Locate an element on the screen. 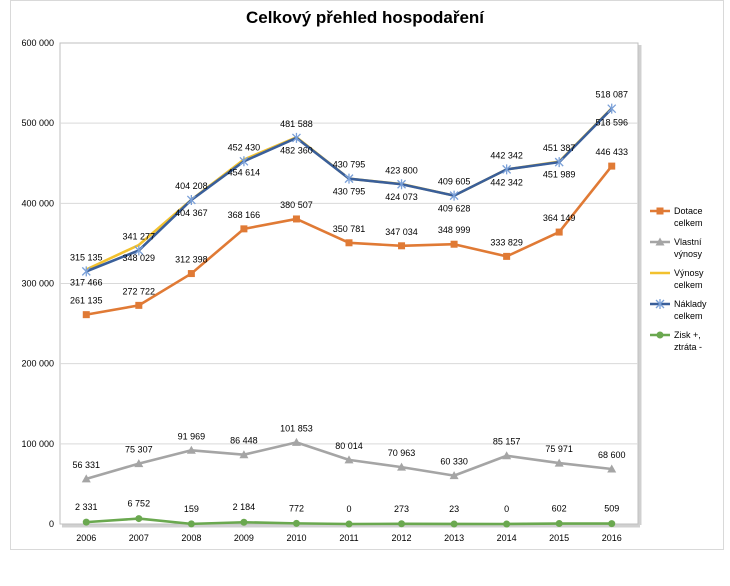 This screenshot has height=586, width=730. y-tick-label: 600 000 is located at coordinates (37, 43).